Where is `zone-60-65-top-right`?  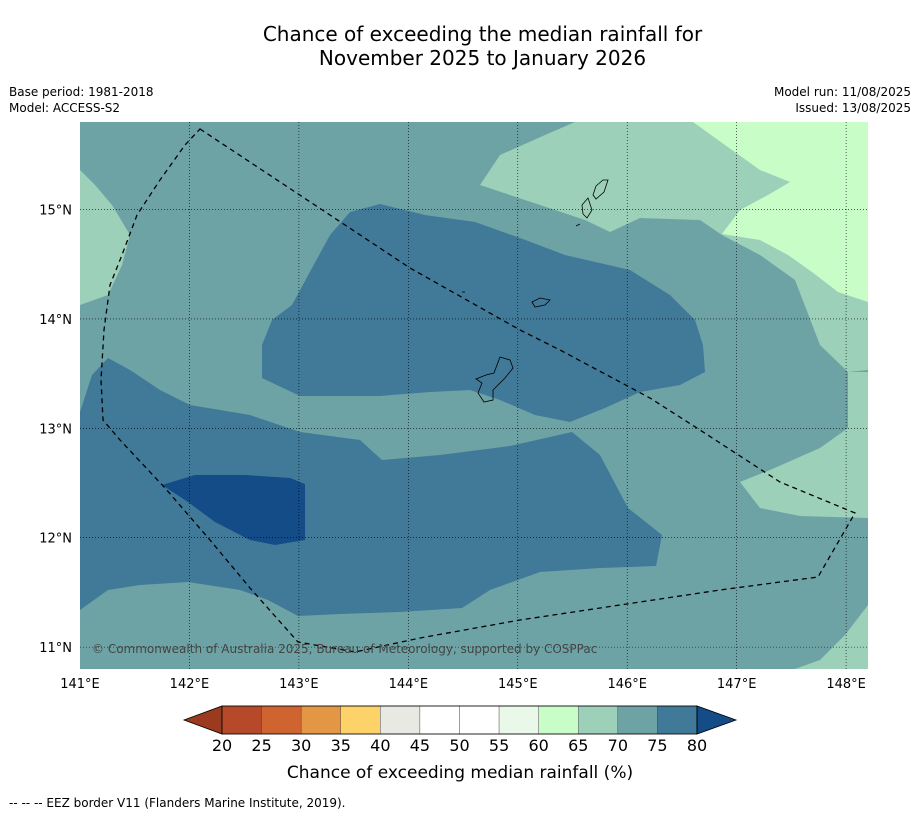 zone-60-65-top-right is located at coordinates (780, 212).